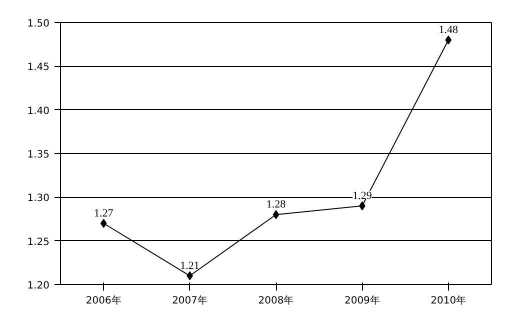 The width and height of the screenshot is (505, 324). Describe the element at coordinates (362, 196) in the screenshot. I see `data-label: 1.29` at that location.